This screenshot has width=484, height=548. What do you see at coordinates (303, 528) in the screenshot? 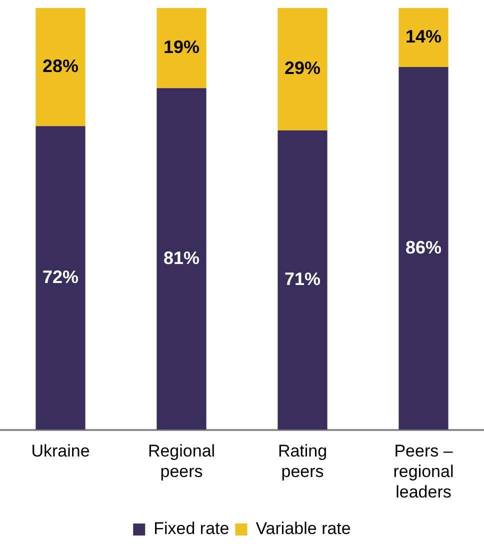
I see `legend-label: Variable rate` at bounding box center [303, 528].